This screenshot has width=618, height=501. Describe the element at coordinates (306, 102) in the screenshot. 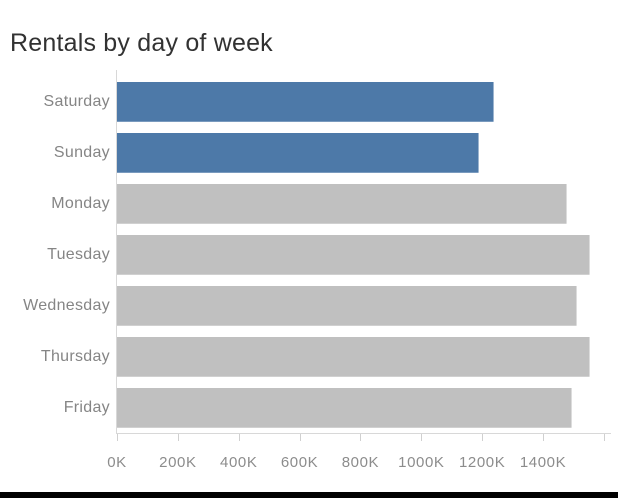

I see `bar-saturday` at that location.